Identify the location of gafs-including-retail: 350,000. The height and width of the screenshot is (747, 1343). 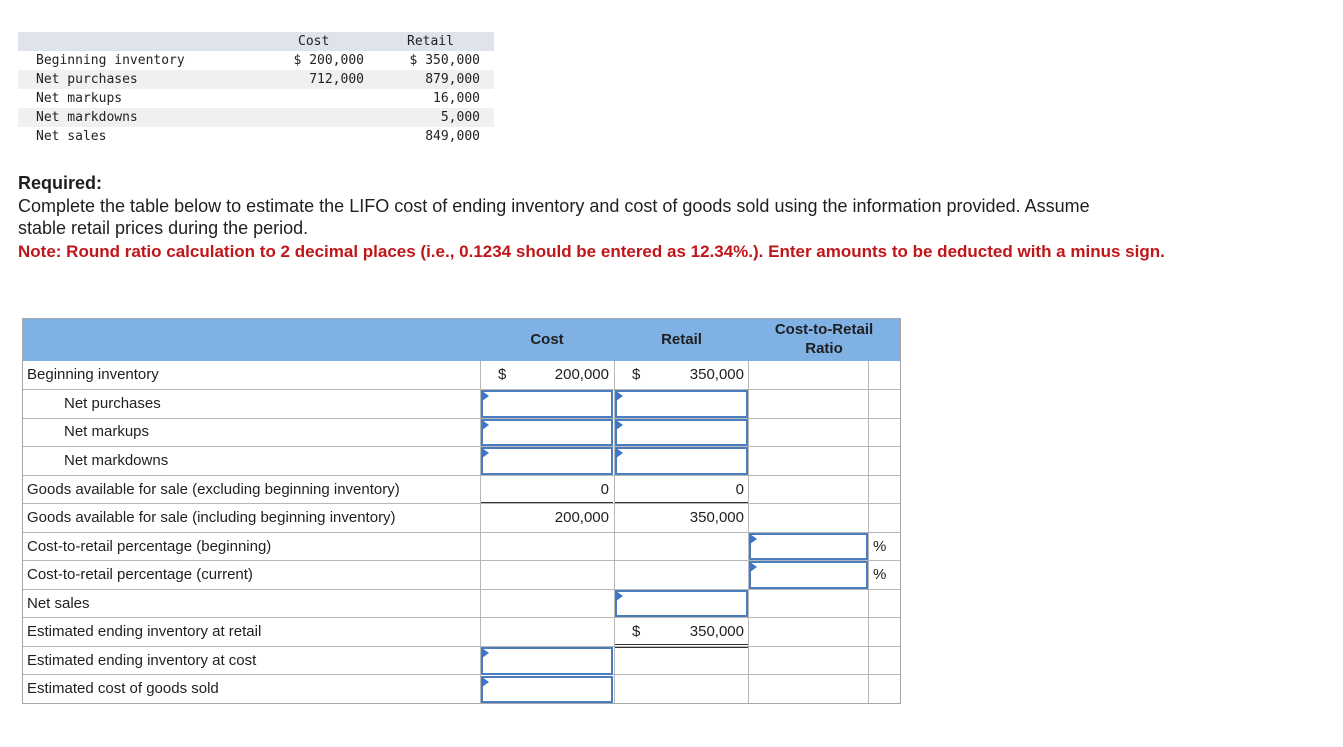
(716, 517).